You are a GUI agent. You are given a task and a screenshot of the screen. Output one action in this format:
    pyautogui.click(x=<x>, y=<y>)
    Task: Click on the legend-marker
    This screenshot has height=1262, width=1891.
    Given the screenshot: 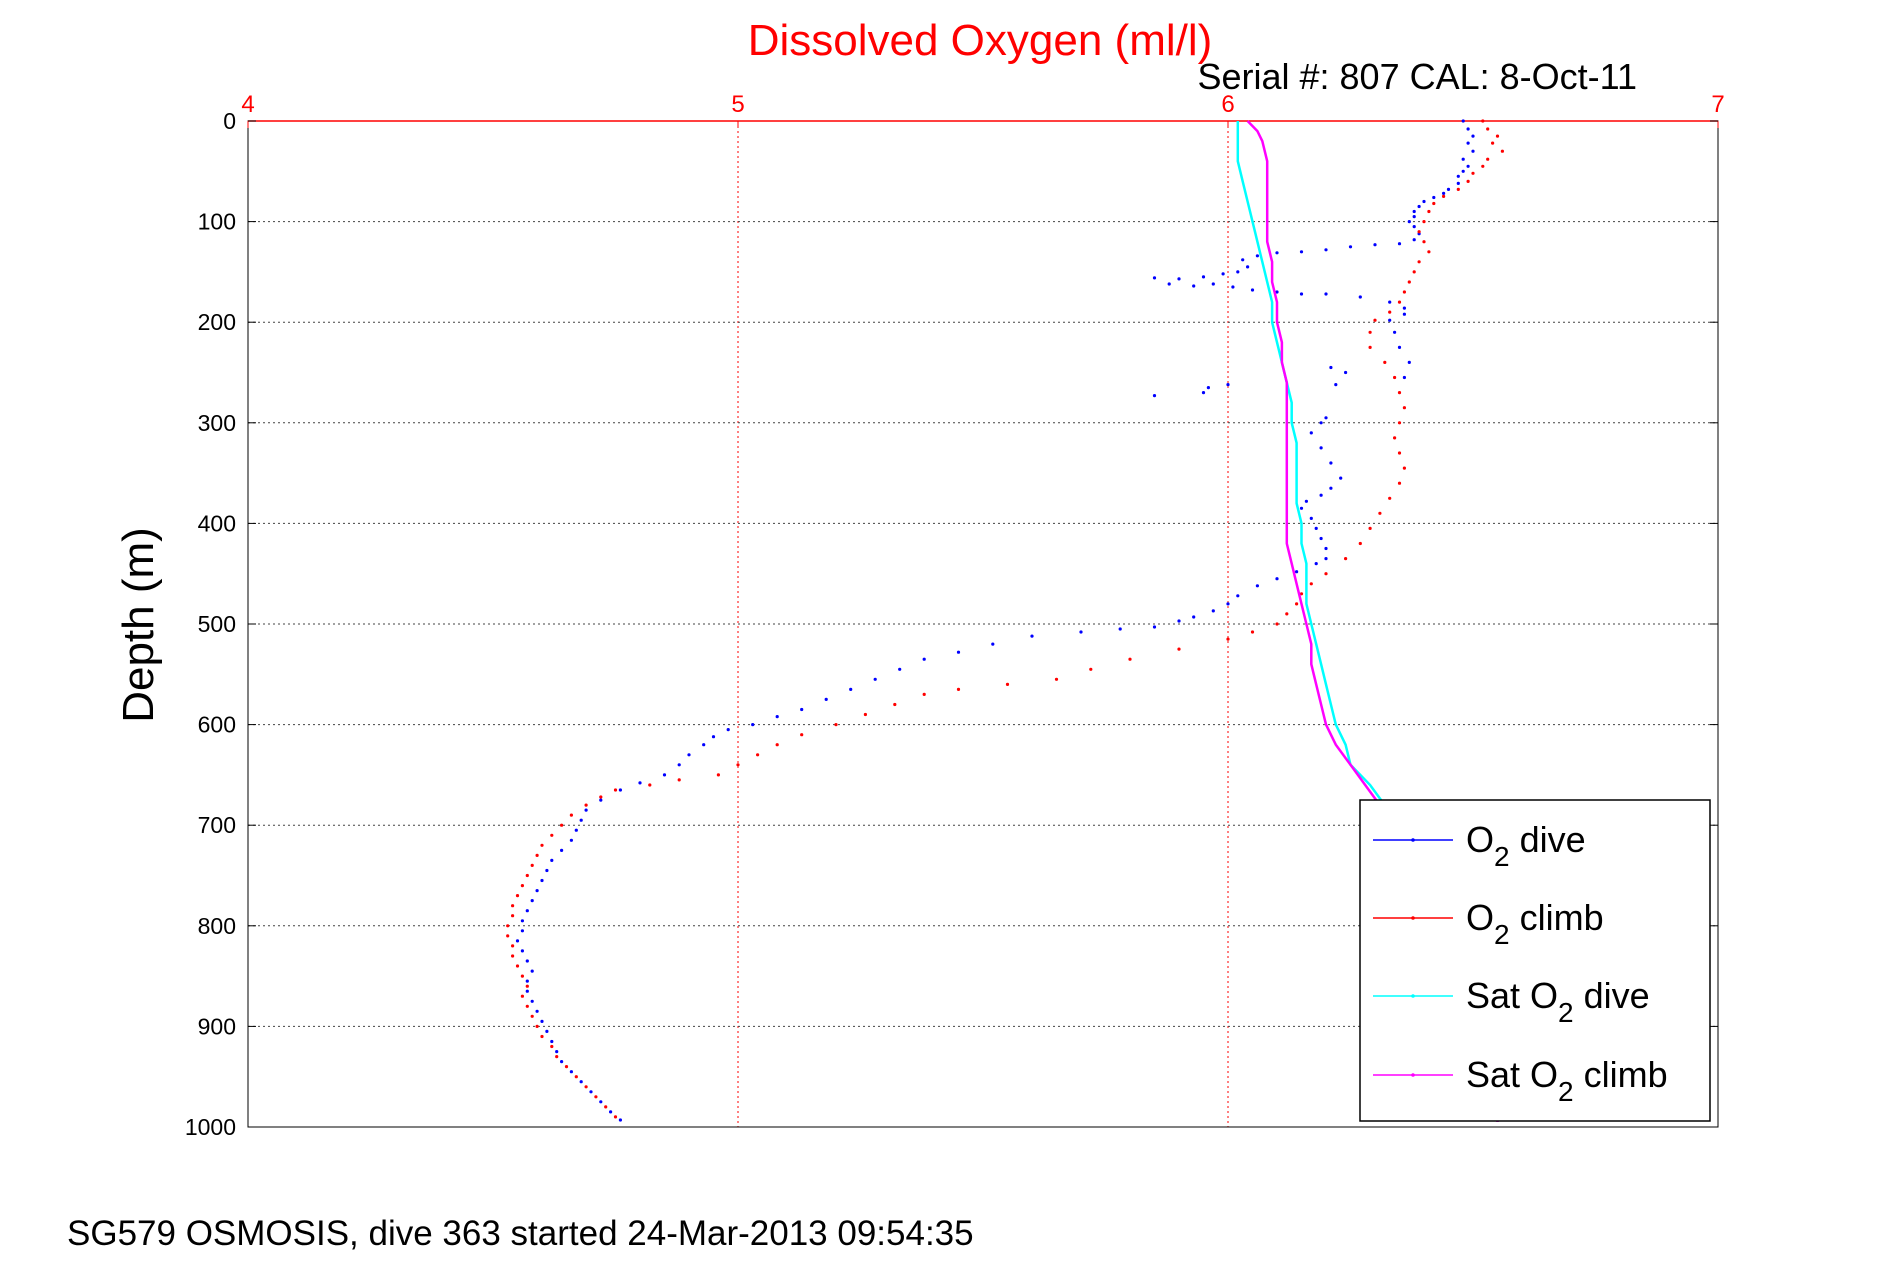 What is the action you would take?
    pyautogui.click(x=1413, y=918)
    